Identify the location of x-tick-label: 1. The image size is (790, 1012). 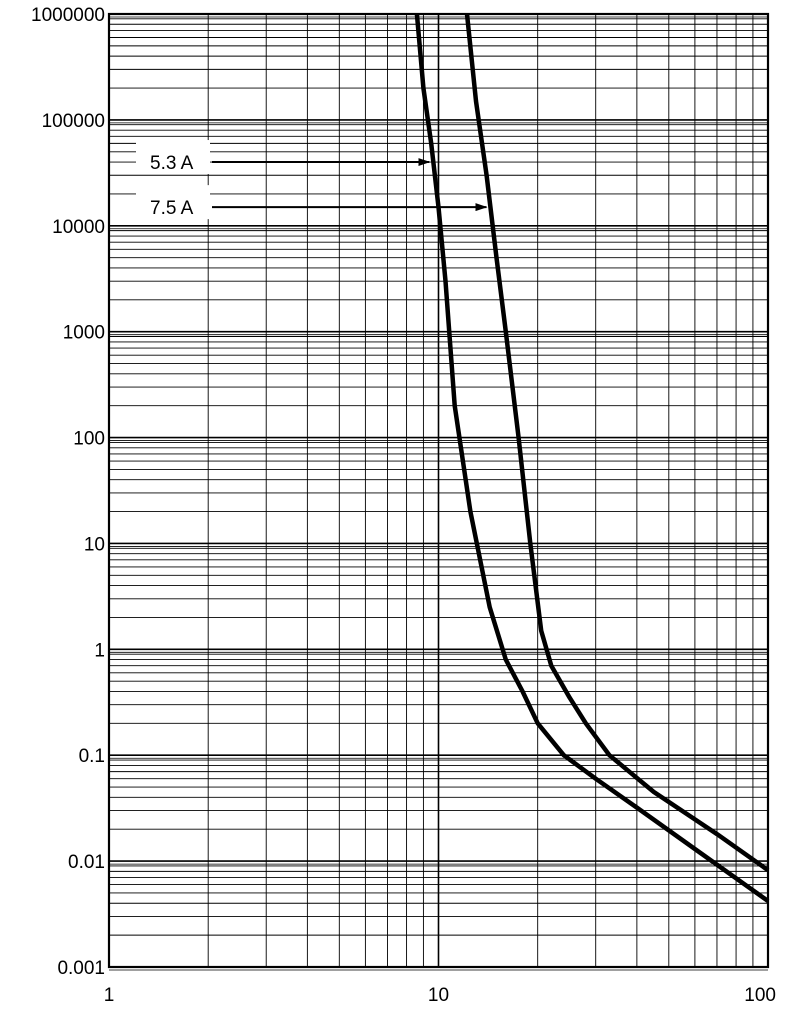
(109, 995).